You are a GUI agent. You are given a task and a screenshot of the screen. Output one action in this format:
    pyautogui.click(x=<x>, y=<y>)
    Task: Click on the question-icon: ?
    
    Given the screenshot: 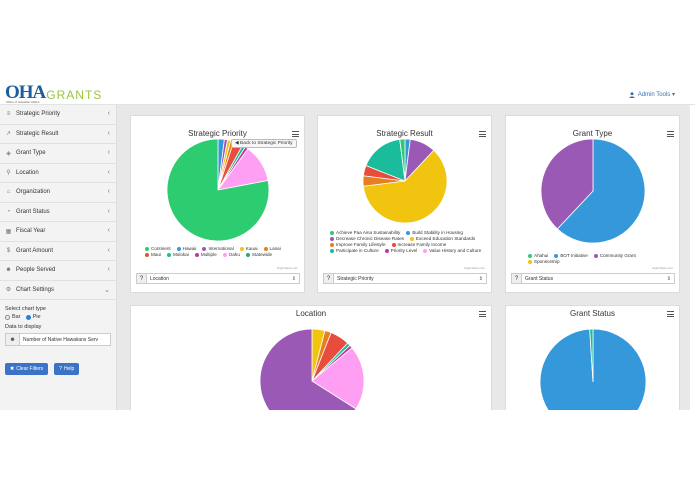 What is the action you would take?
    pyautogui.click(x=60, y=369)
    